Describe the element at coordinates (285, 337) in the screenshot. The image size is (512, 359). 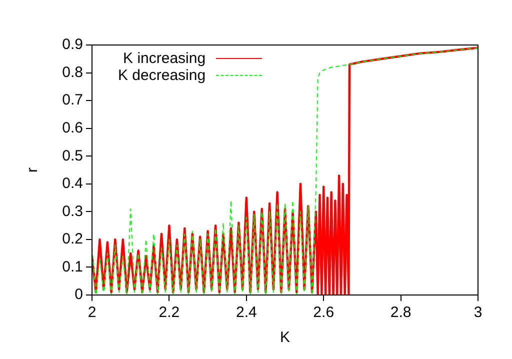
I see `x-axis-title: K` at that location.